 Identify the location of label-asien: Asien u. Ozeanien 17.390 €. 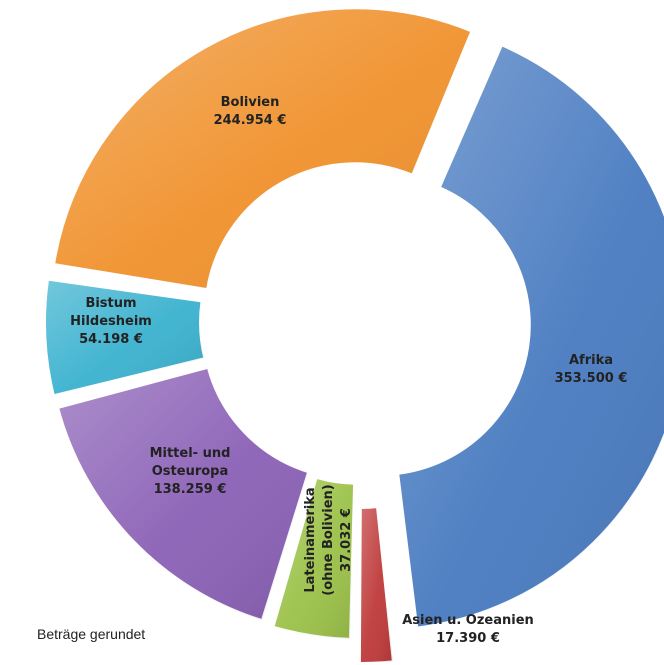
(468, 629).